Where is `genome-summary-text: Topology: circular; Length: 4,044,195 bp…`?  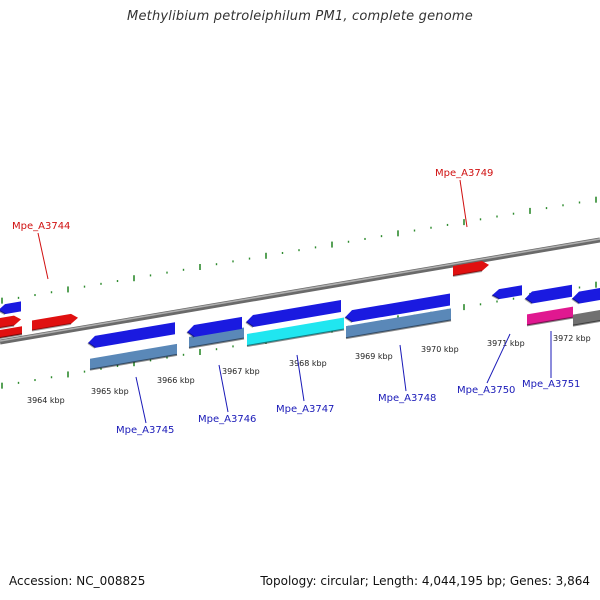 genome-summary-text: Topology: circular; Length: 4,044,195 bp… is located at coordinates (425, 581).